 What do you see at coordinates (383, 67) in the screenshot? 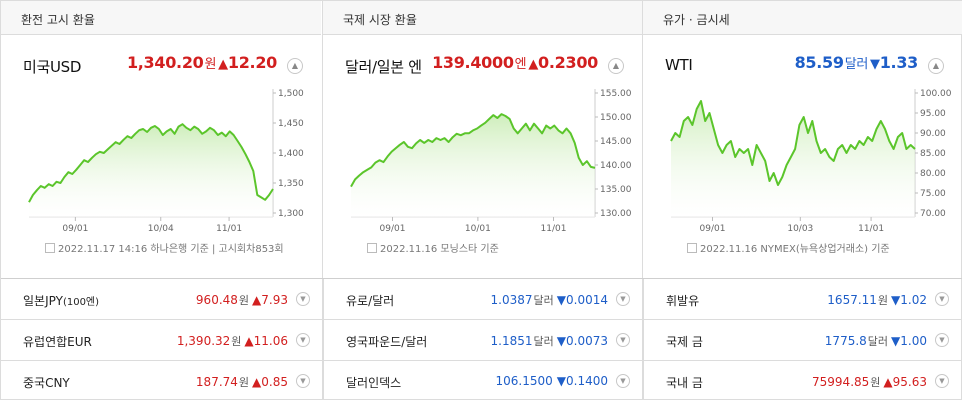
I see `currency-title: 달러/일본 엔` at bounding box center [383, 67].